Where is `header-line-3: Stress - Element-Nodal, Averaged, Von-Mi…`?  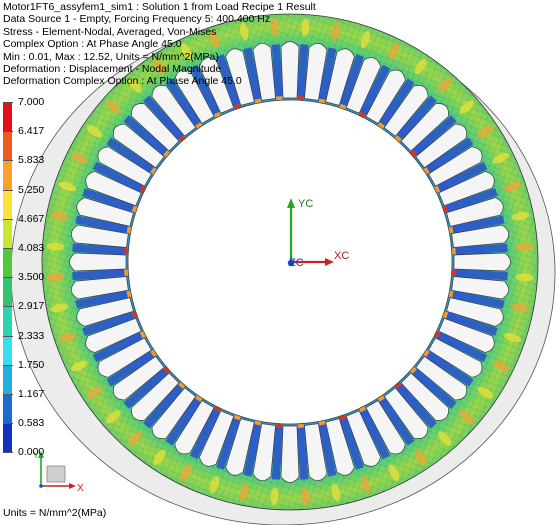 header-line-3: Stress - Element-Nodal, Averaged, Von-Mi… is located at coordinates (110, 31).